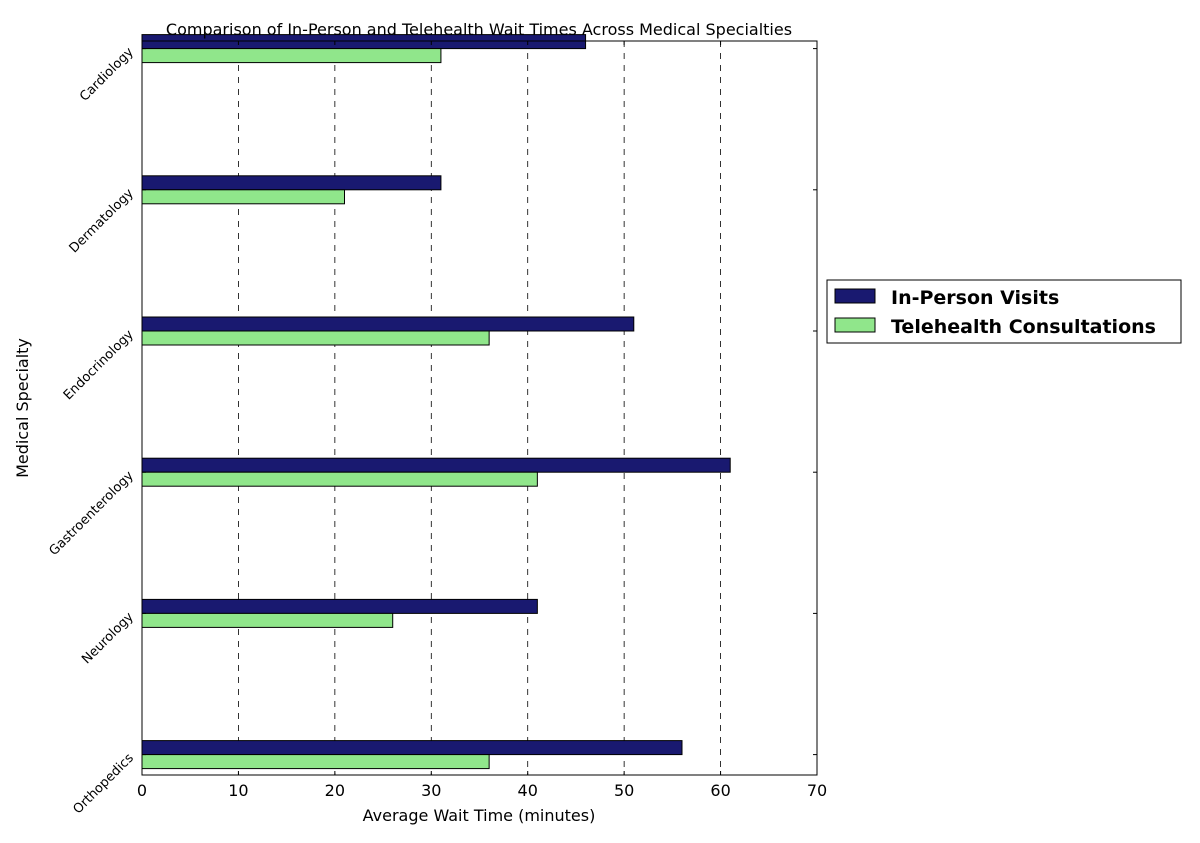  What do you see at coordinates (91, 513) in the screenshot?
I see `y-tick-label: Gastroenterology` at bounding box center [91, 513].